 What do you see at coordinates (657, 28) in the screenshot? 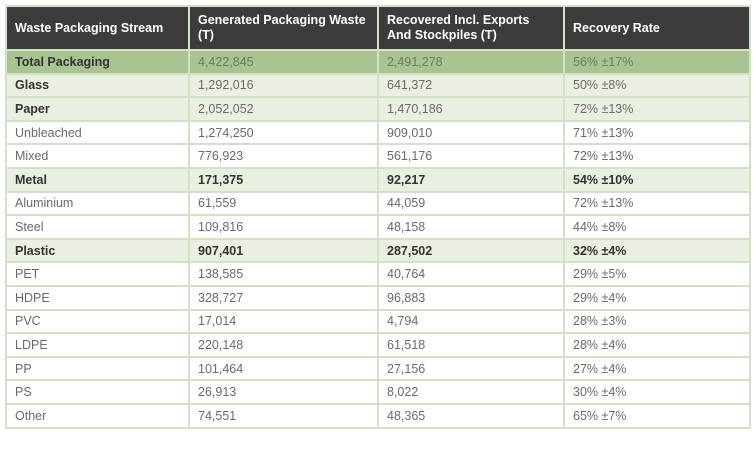
I see `column-header: Recovery Rate` at bounding box center [657, 28].